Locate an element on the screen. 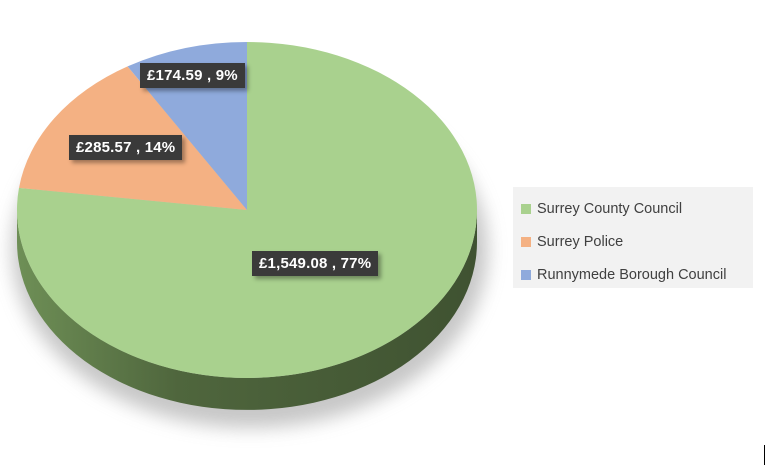  data-label-runnymede: £174.59 , 9% is located at coordinates (192, 75).